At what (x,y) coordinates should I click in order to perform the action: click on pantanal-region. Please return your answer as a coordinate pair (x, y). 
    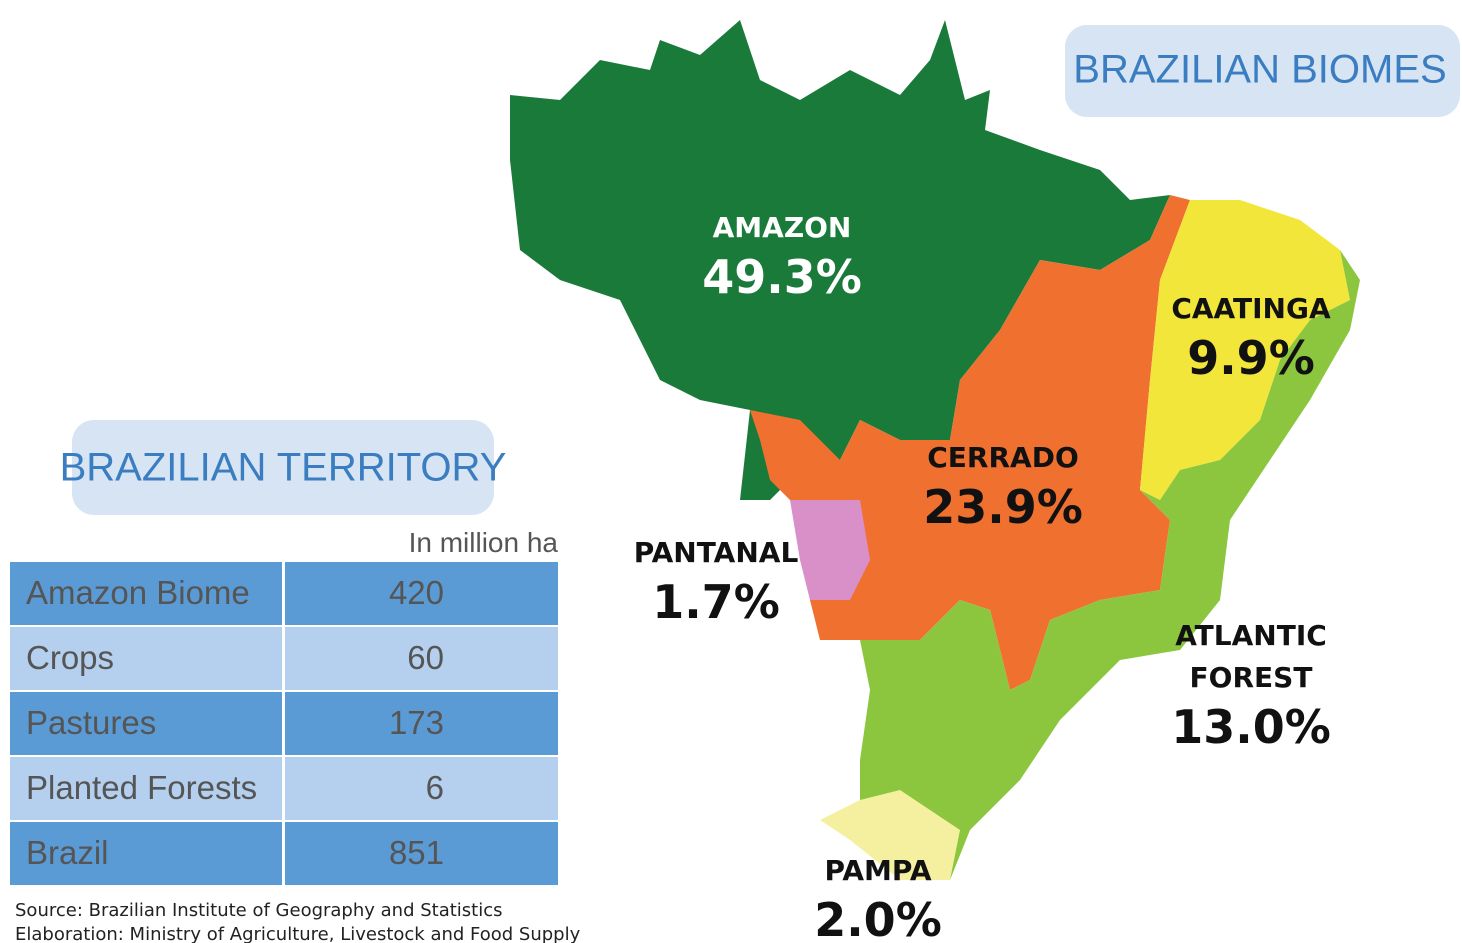
    Looking at the image, I should click on (830, 550).